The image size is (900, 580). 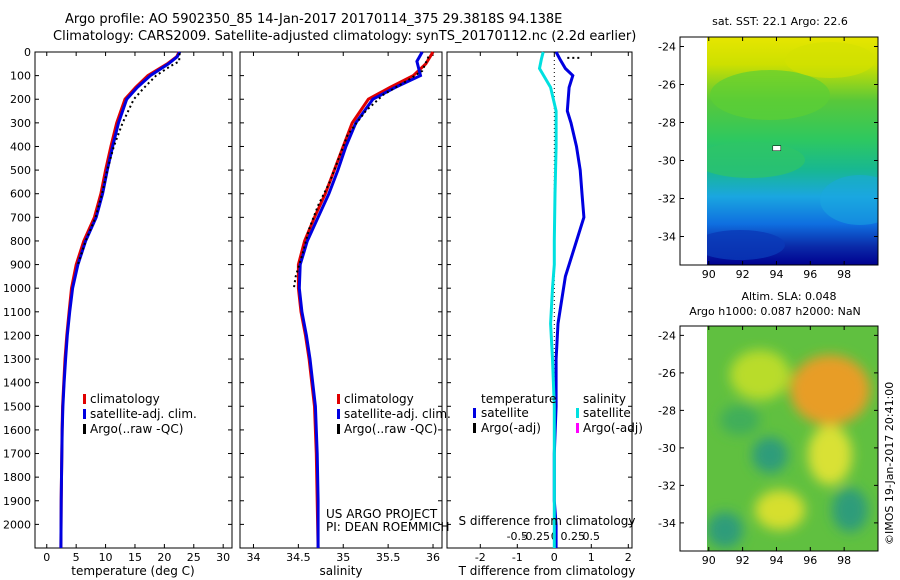 I want to click on x-tick-label: -1, so click(x=517, y=557).